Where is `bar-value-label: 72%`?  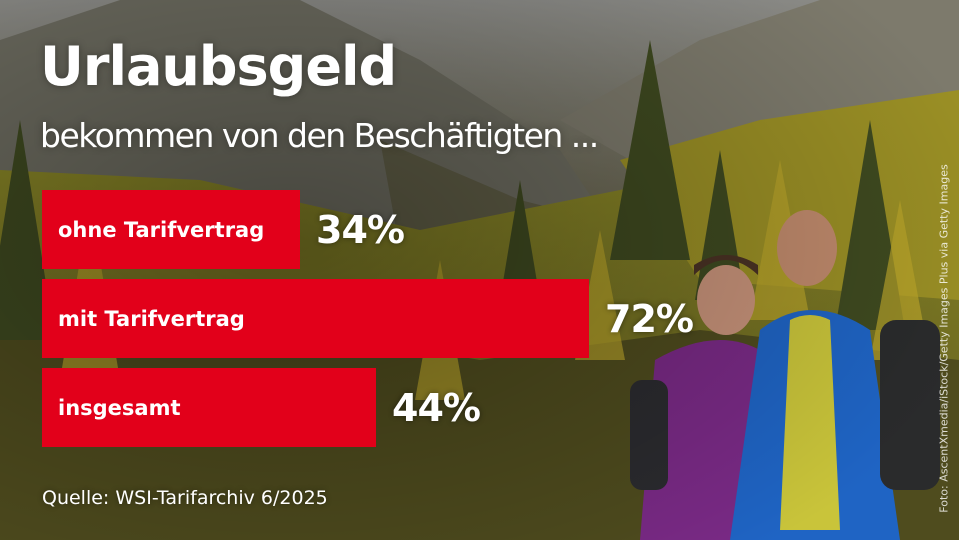
bar-value-label: 72% is located at coordinates (649, 318).